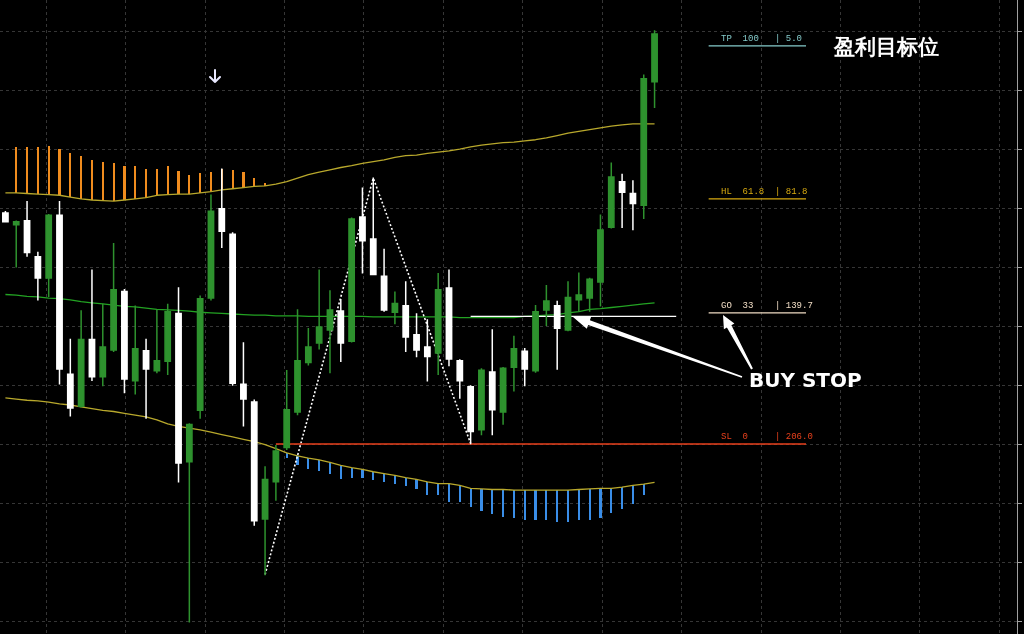 The height and width of the screenshot is (634, 1024). What do you see at coordinates (886, 47) in the screenshot?
I see `annotation: 盈利目标位` at bounding box center [886, 47].